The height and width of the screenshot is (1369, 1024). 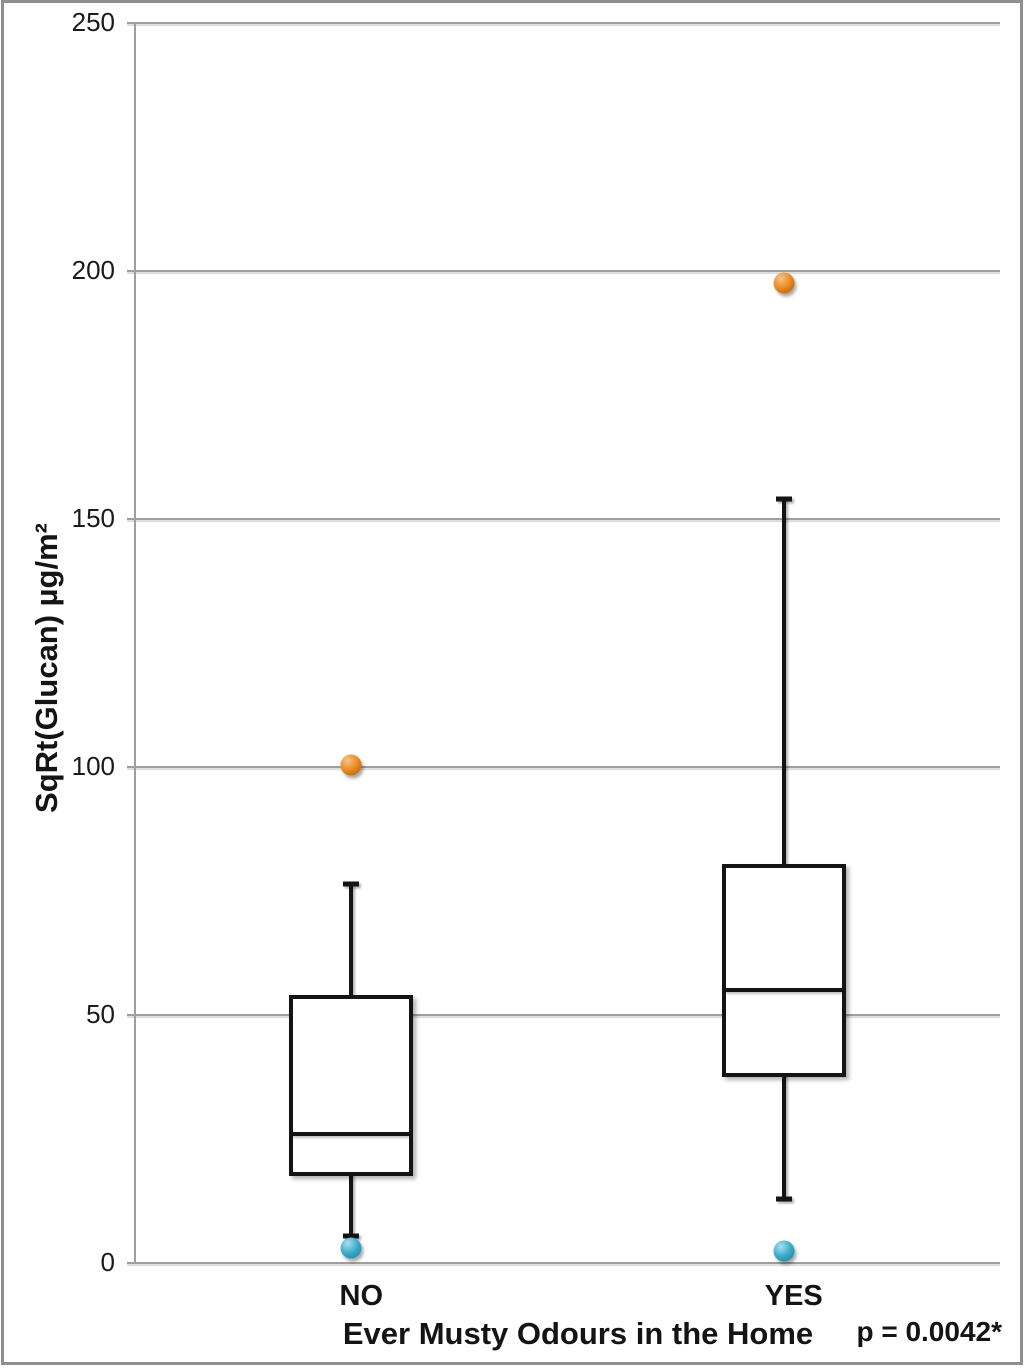 I want to click on iqr-box-NO, so click(x=351, y=1086).